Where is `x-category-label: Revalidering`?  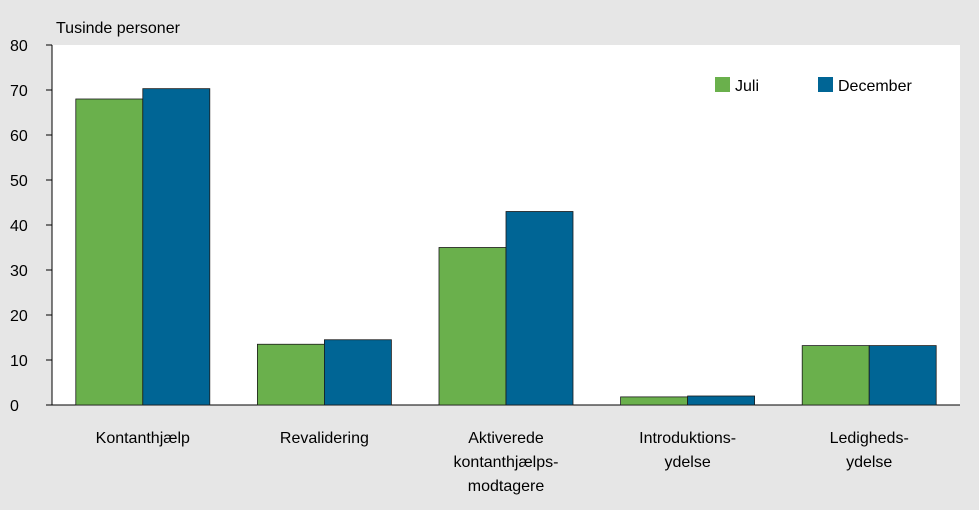
x-category-label: Revalidering is located at coordinates (324, 438).